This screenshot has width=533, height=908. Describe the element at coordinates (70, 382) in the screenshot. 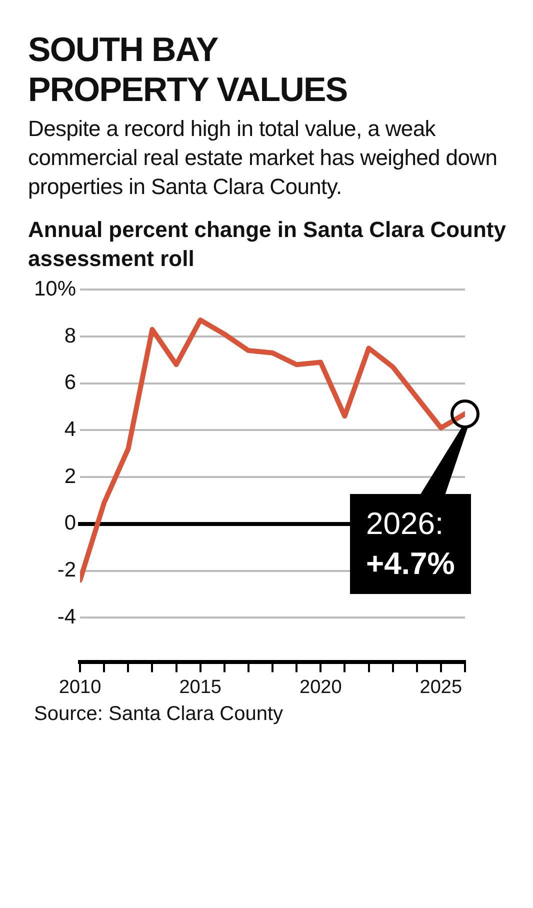

I see `y-tick-label: 6` at that location.